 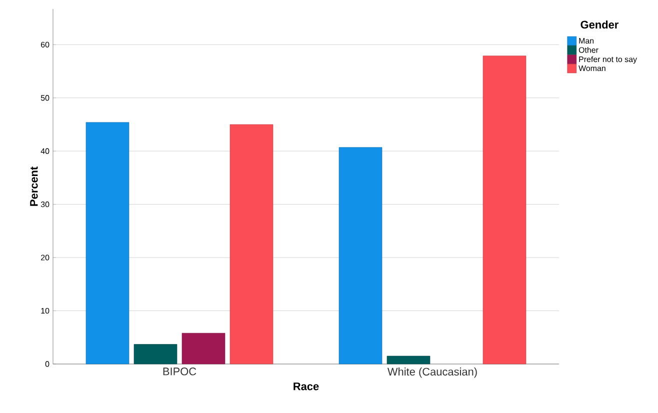 What do you see at coordinates (34, 186) in the screenshot?
I see `y-axis-title: Percent` at bounding box center [34, 186].